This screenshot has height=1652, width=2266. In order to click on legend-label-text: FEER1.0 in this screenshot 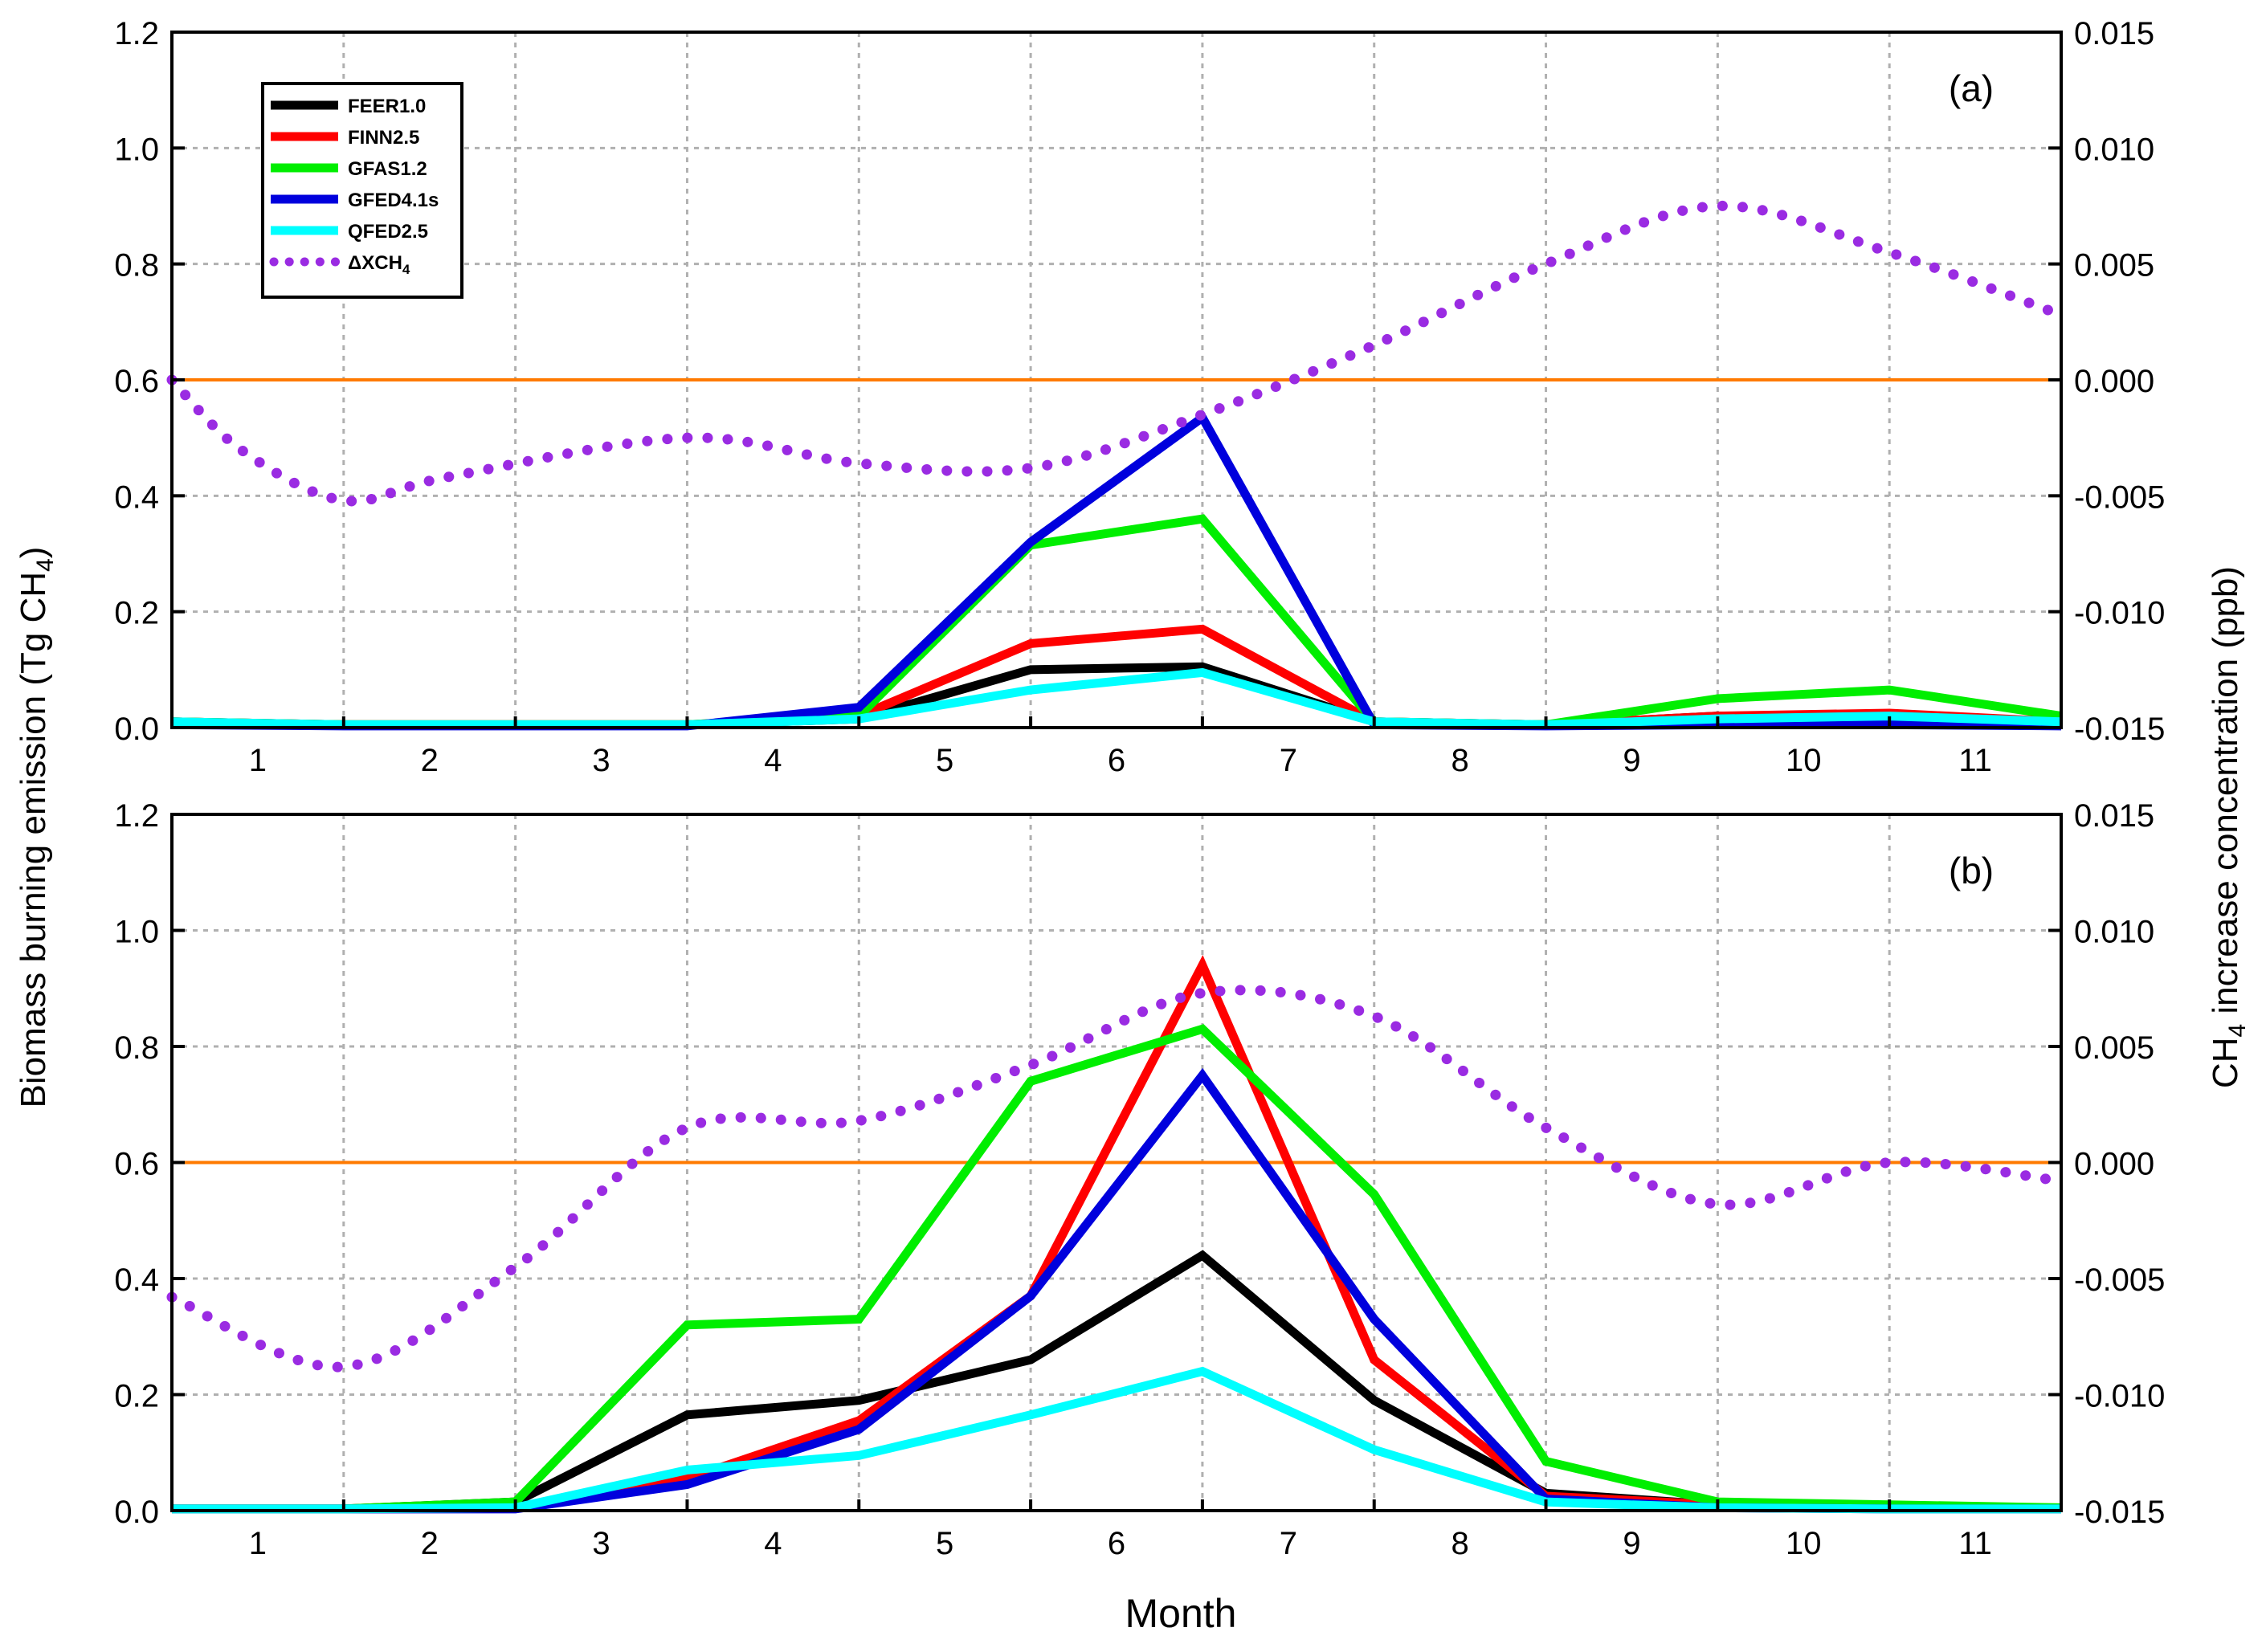, I will do `click(387, 106)`.